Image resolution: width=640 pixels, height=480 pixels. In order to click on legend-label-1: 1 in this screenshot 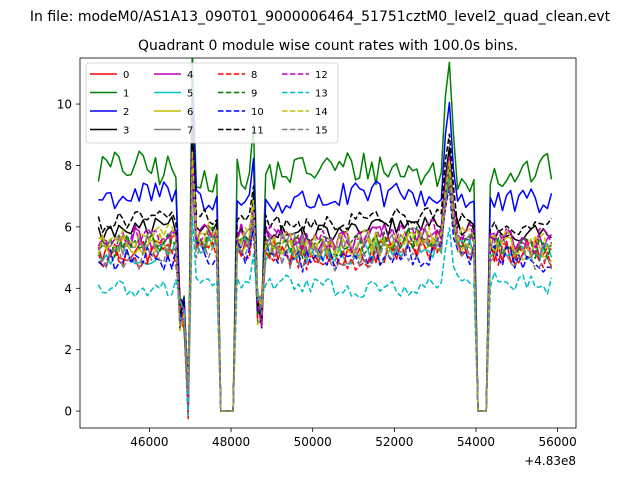, I will do `click(126, 94)`.